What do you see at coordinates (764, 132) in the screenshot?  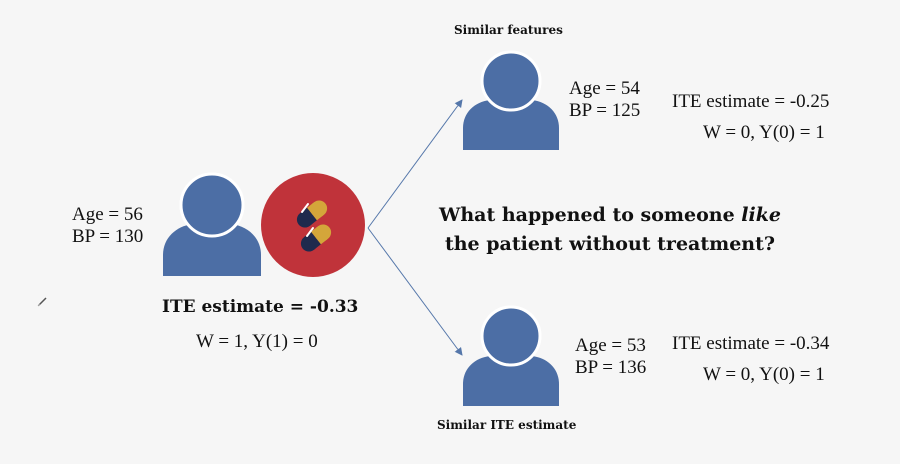 I see `similar-features-outcome: W = 0, Y(0) = 1` at bounding box center [764, 132].